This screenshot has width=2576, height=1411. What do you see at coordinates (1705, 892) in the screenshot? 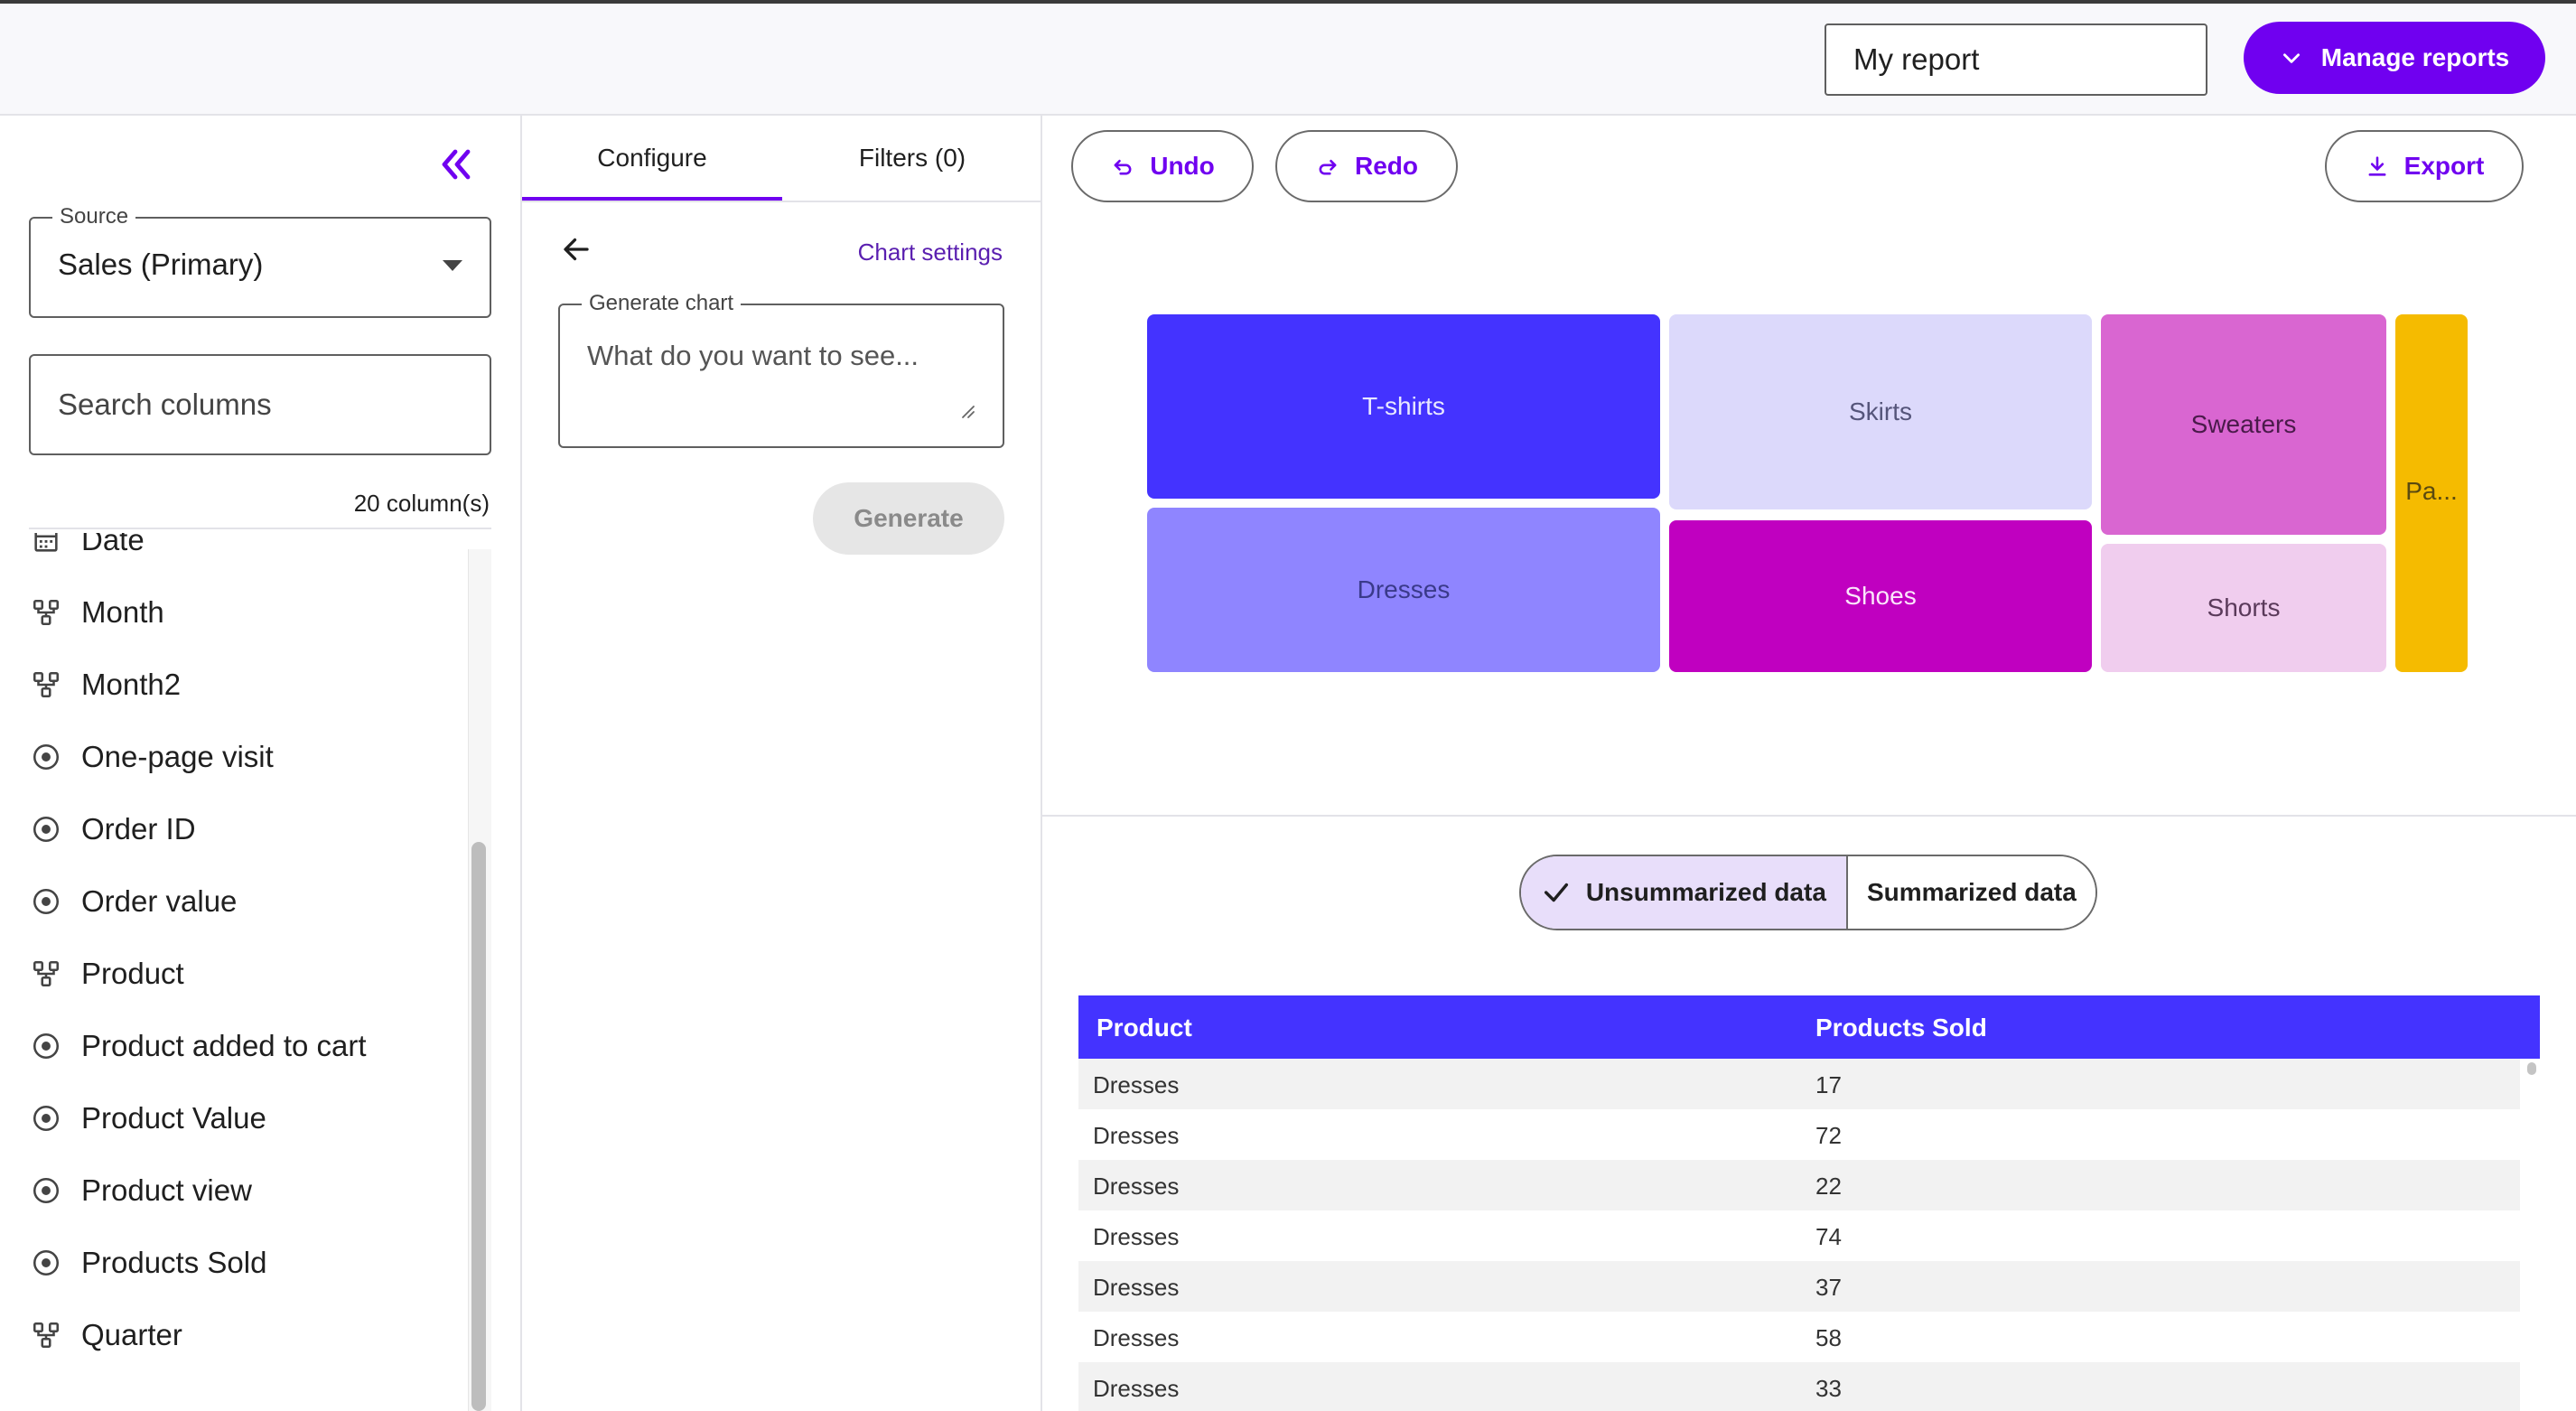
I see `unsummarized-data-label: Unsummarized data` at bounding box center [1705, 892].